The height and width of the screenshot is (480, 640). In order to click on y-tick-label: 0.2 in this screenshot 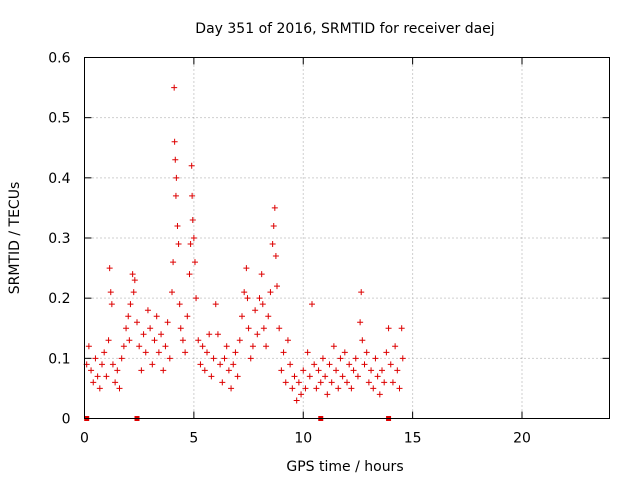, I will do `click(59, 299)`.